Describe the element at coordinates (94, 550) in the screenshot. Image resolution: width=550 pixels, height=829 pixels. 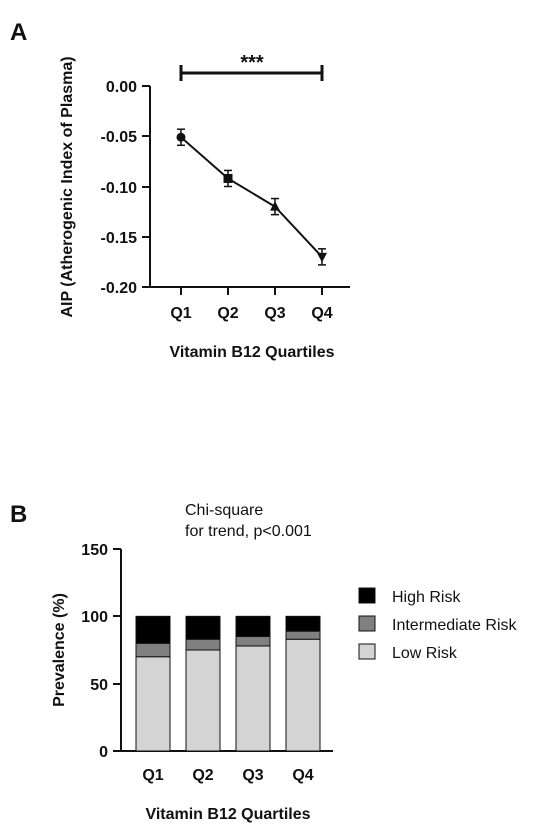
I see `y-tick-label: 150` at that location.